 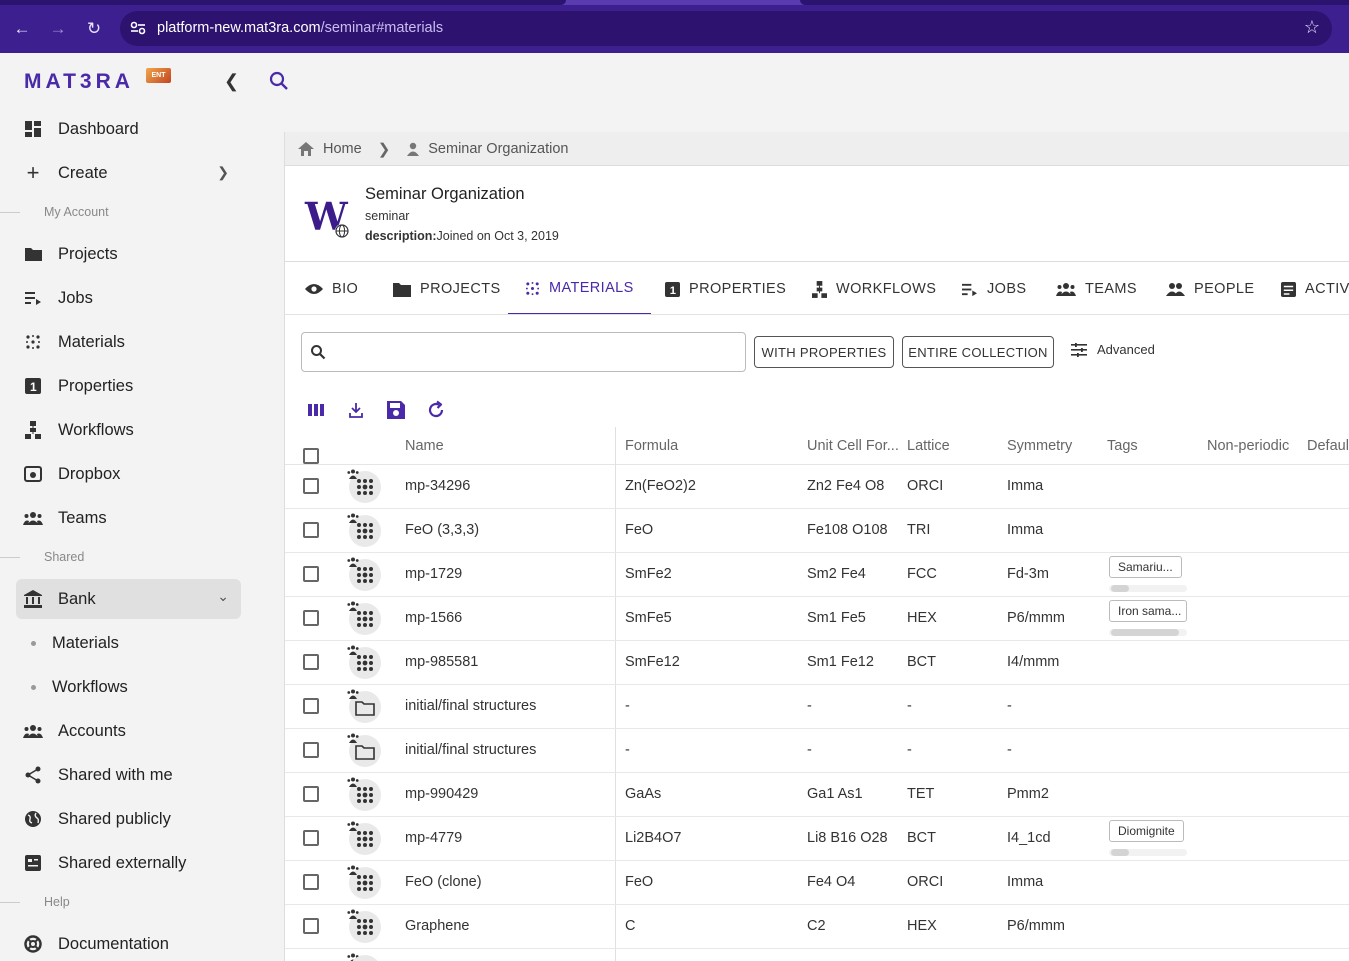 I want to click on tab-bio: BIO, so click(x=331, y=289).